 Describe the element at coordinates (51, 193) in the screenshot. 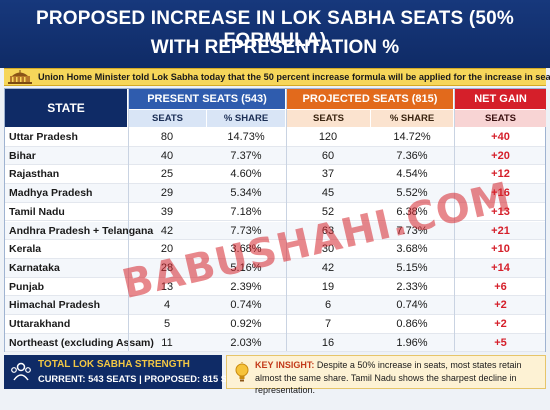

I see `cell-state: Madhya Pradesh` at that location.